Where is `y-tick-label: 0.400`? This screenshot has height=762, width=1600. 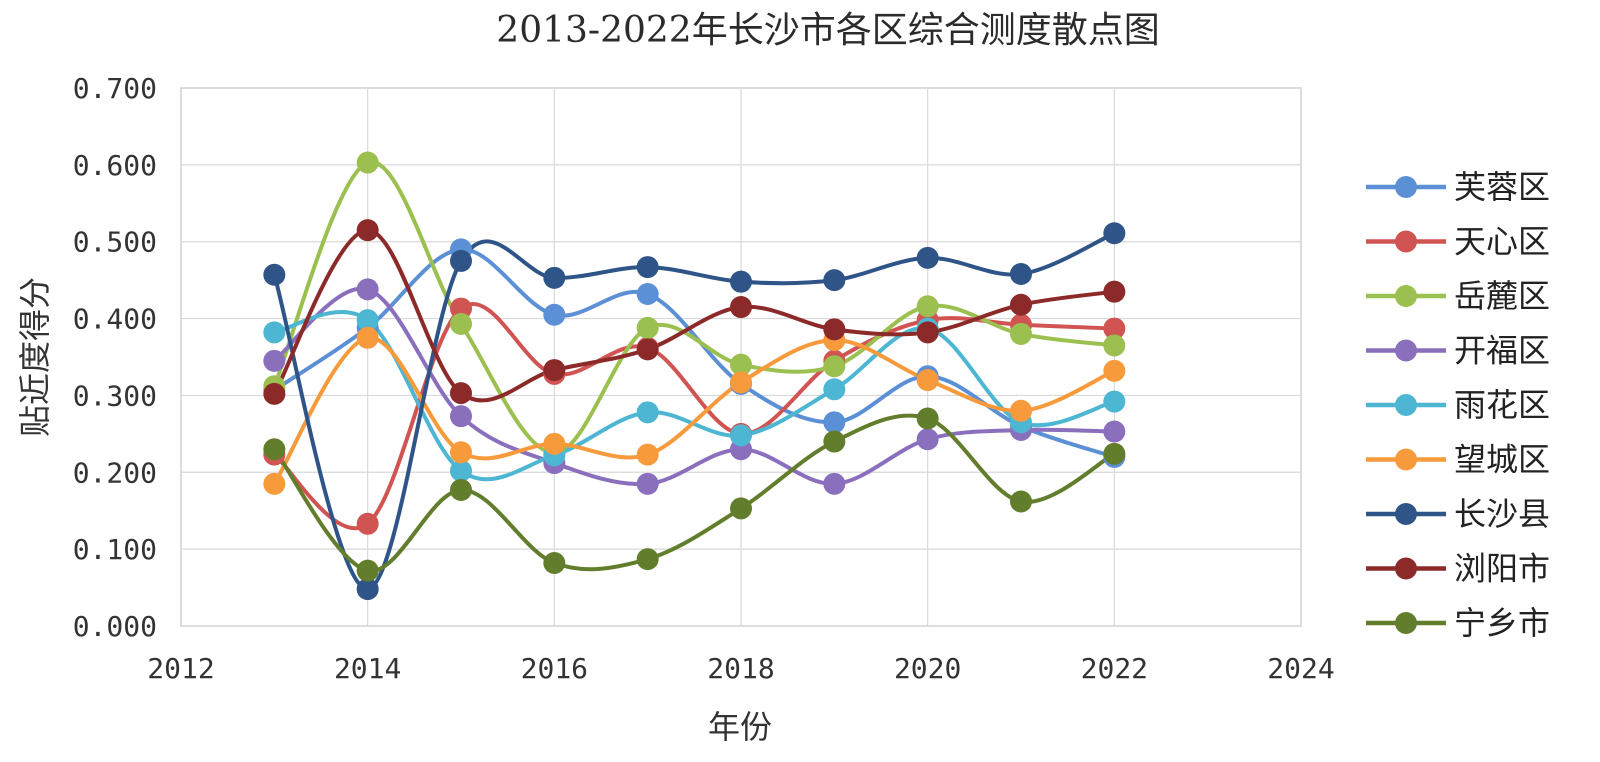 y-tick-label: 0.400 is located at coordinates (115, 319).